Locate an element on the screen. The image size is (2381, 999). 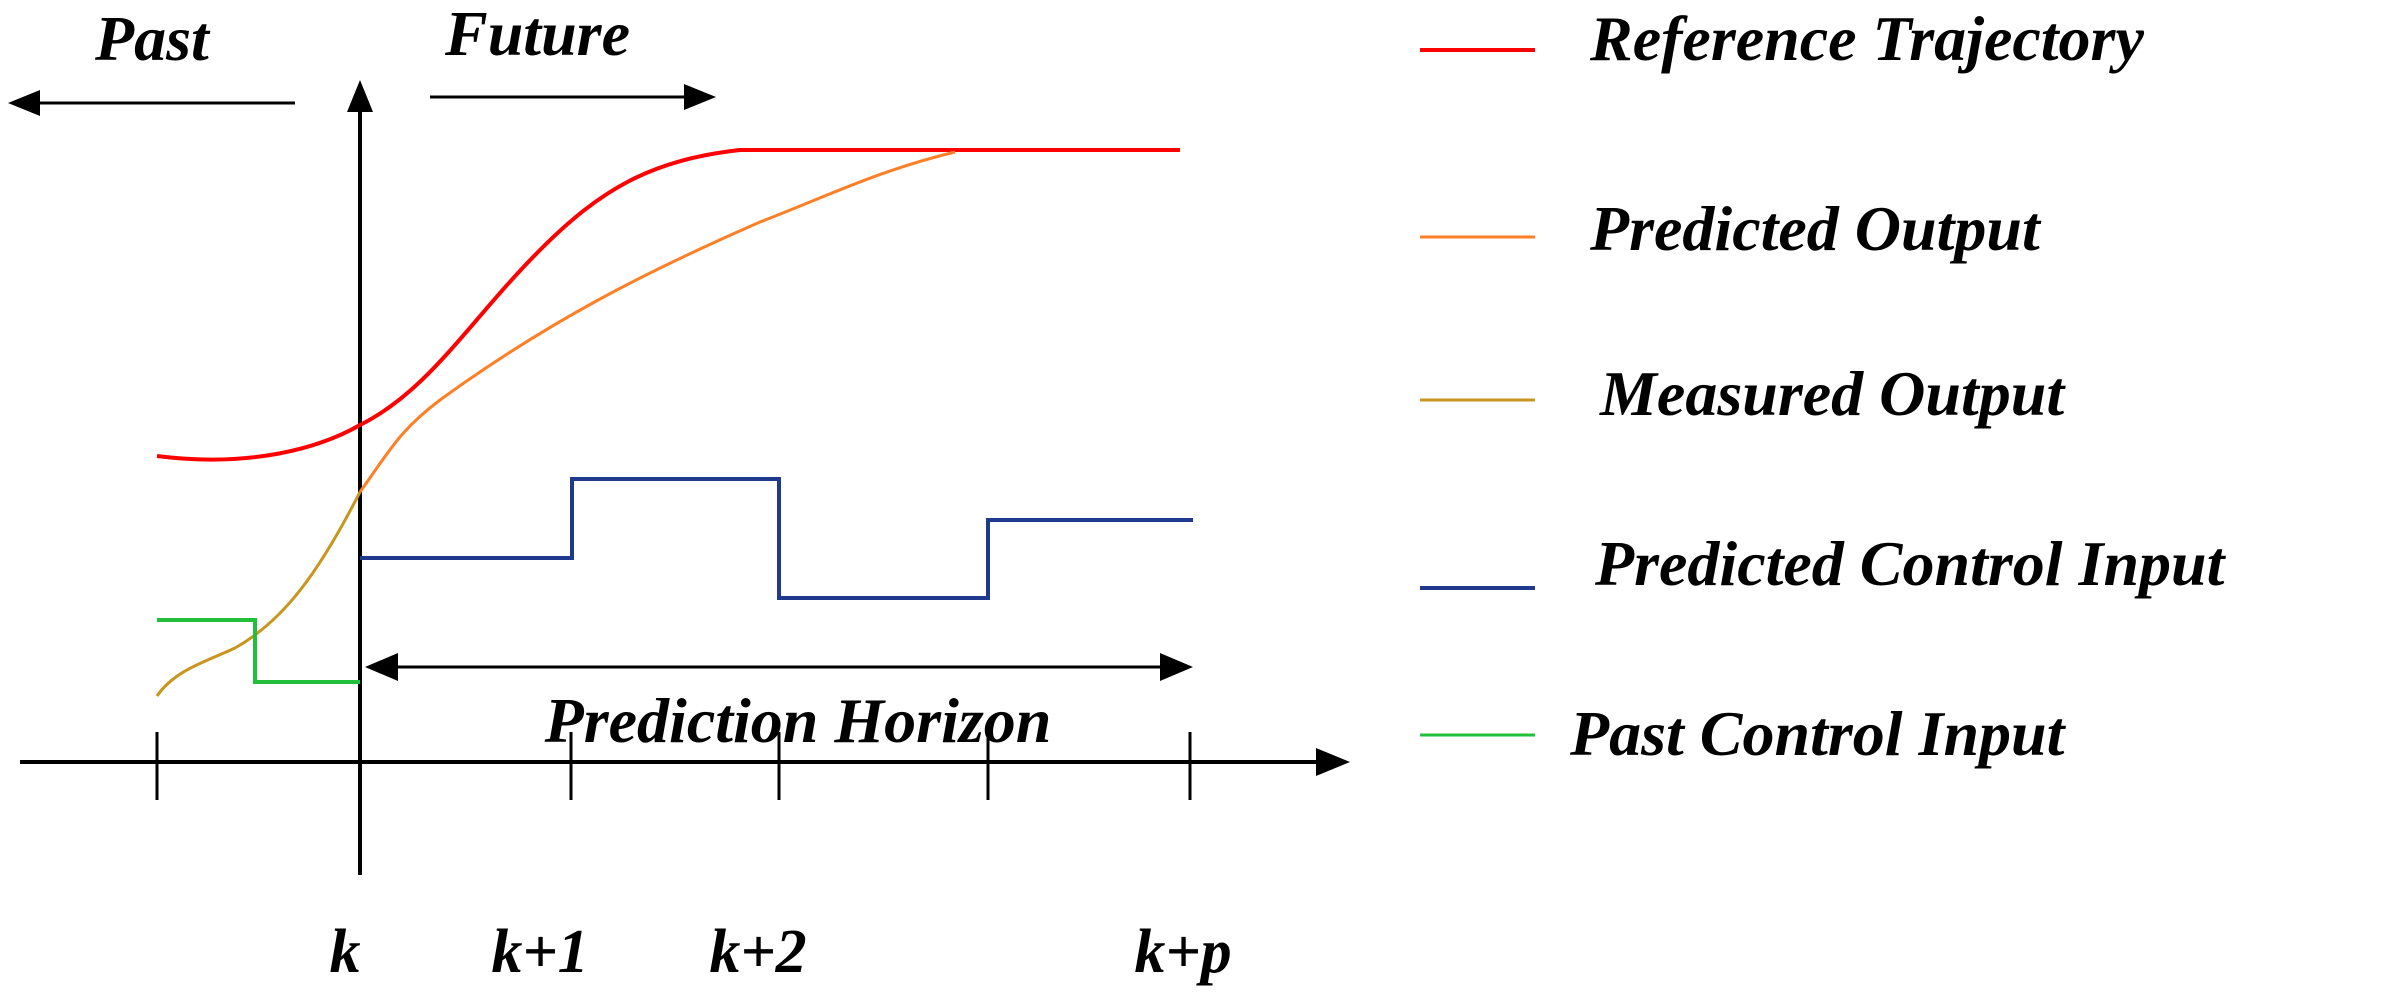
tick-label-k2: k+2 is located at coordinates (757, 952).